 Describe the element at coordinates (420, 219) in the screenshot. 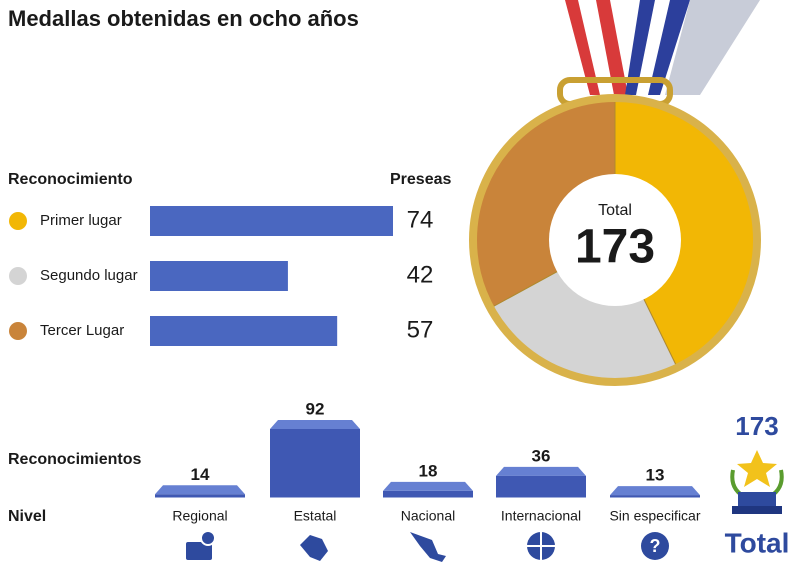

I see `value-label: 74` at that location.